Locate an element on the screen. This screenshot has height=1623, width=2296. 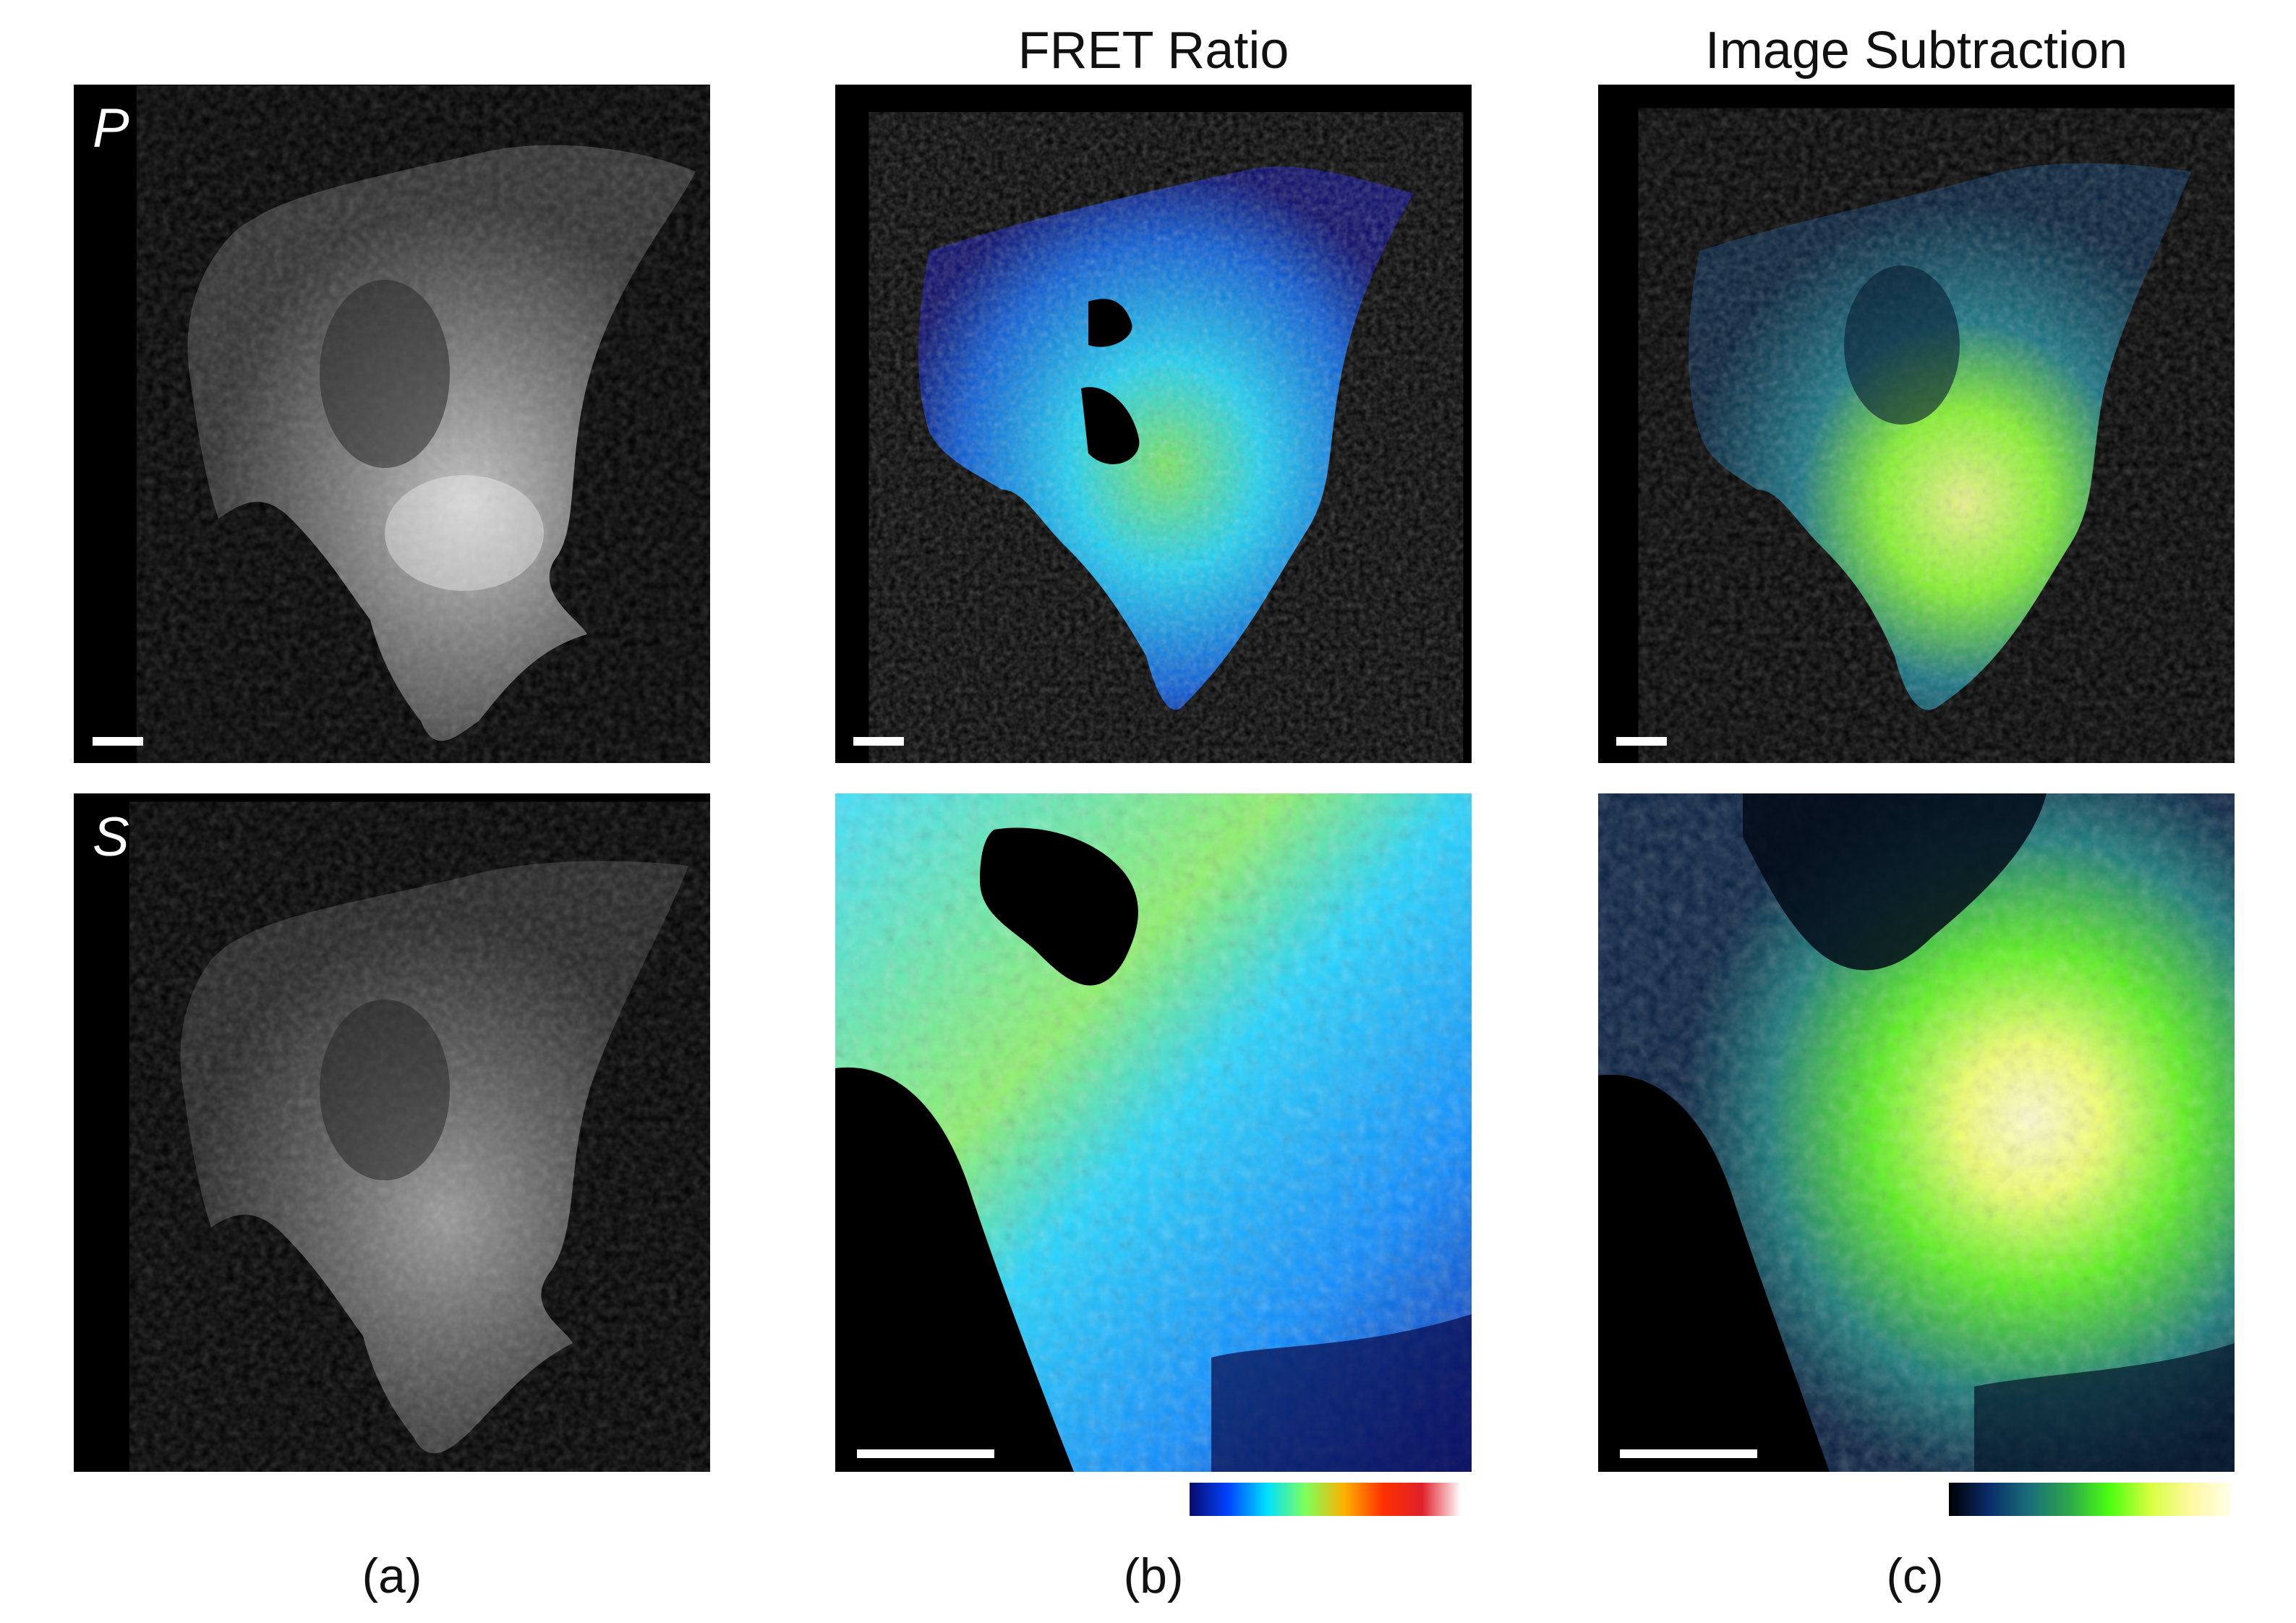
image-subtraction-zoom-image is located at coordinates (1916, 1132).